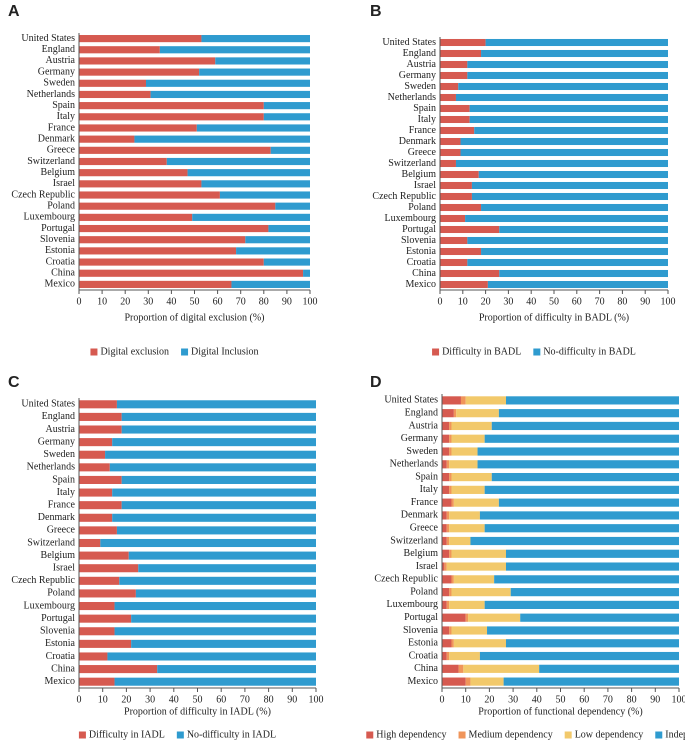 Image resolution: width=685 pixels, height=742 pixels. Describe the element at coordinates (423, 643) in the screenshot. I see `y-tick-label: Estonia` at that location.